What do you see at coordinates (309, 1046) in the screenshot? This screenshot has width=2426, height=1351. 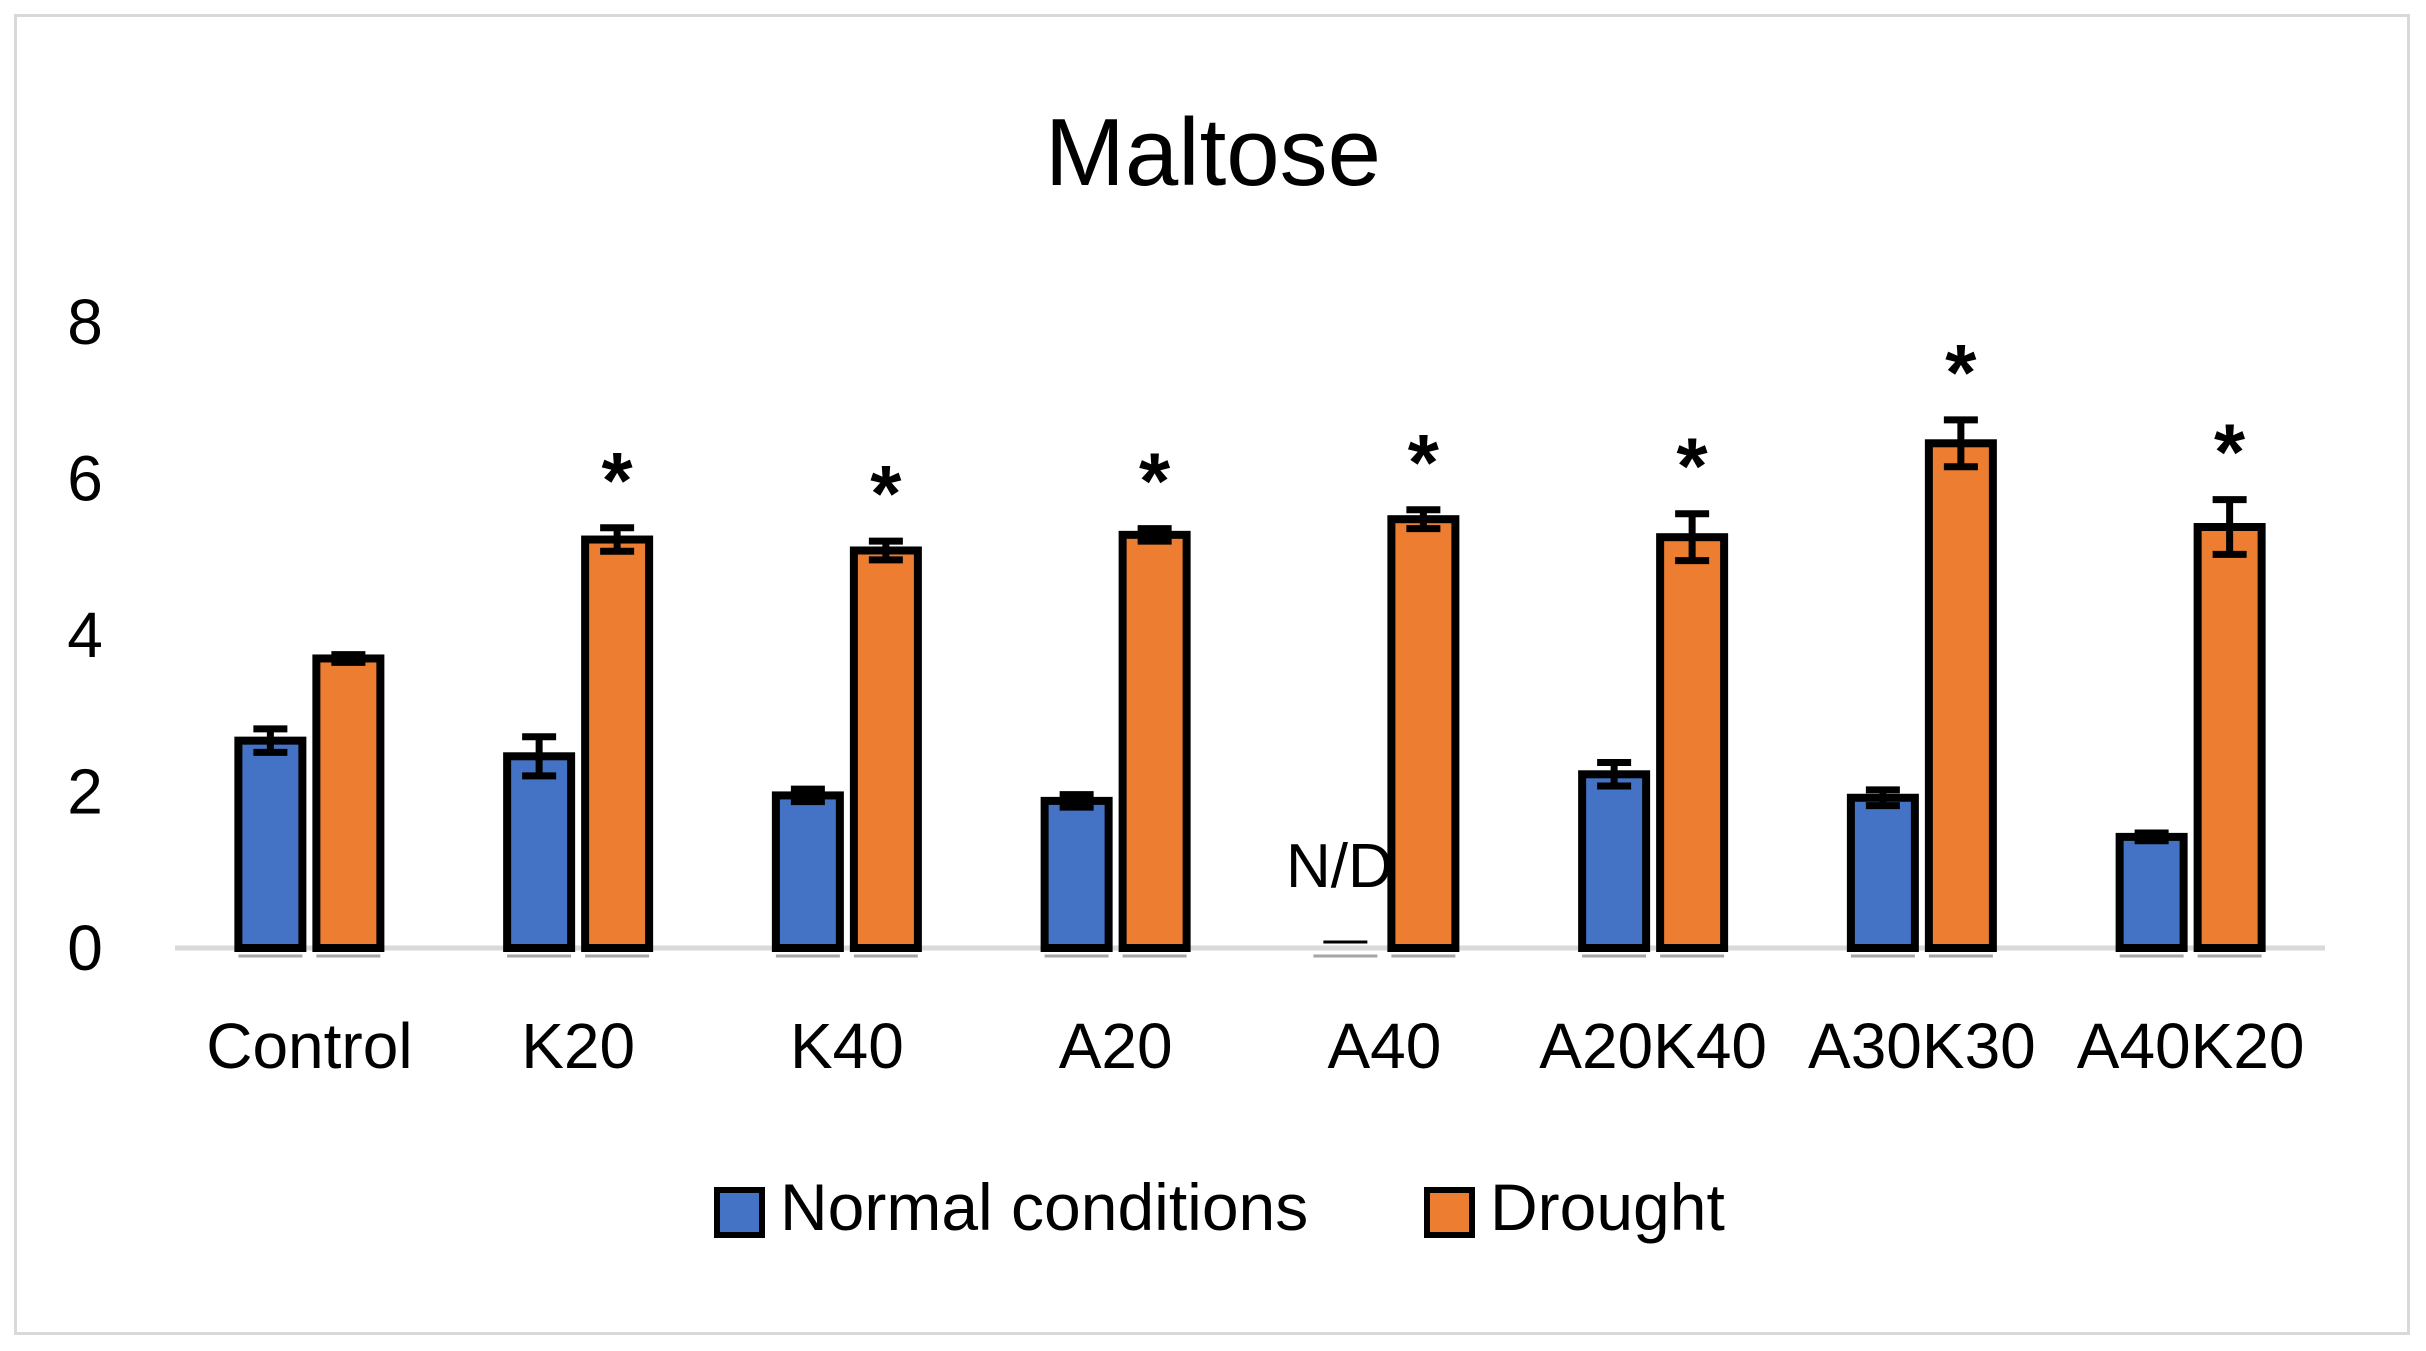 I see `x-tick-label: Control` at bounding box center [309, 1046].